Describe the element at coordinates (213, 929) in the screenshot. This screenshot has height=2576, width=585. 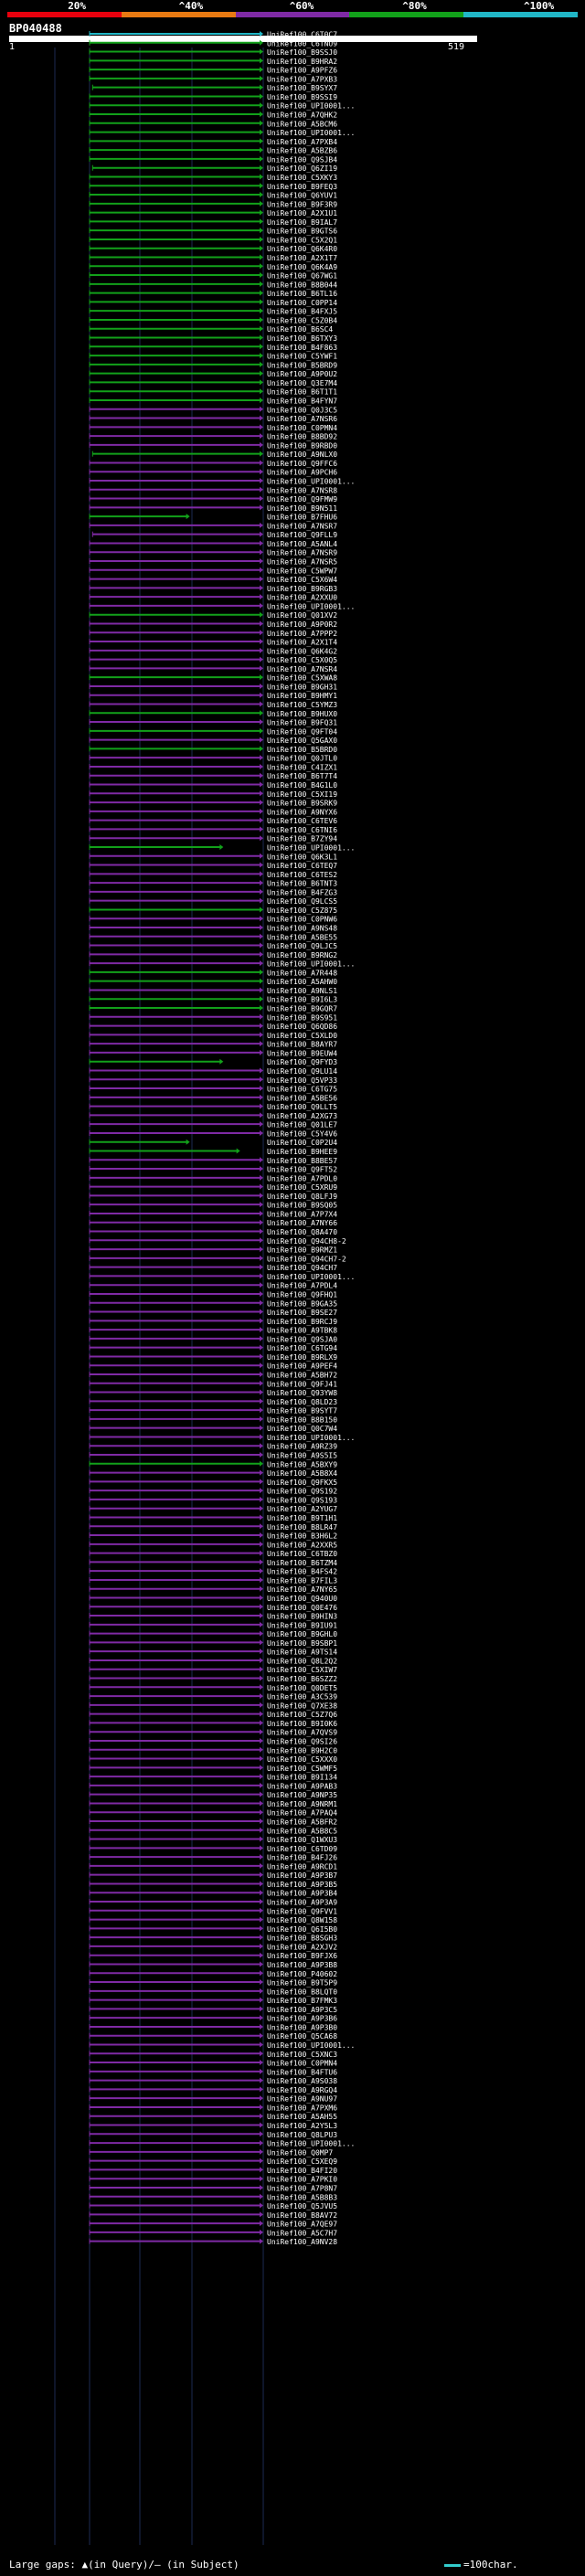
I see `hit-row: UniRef100_A9NS48` at that location.